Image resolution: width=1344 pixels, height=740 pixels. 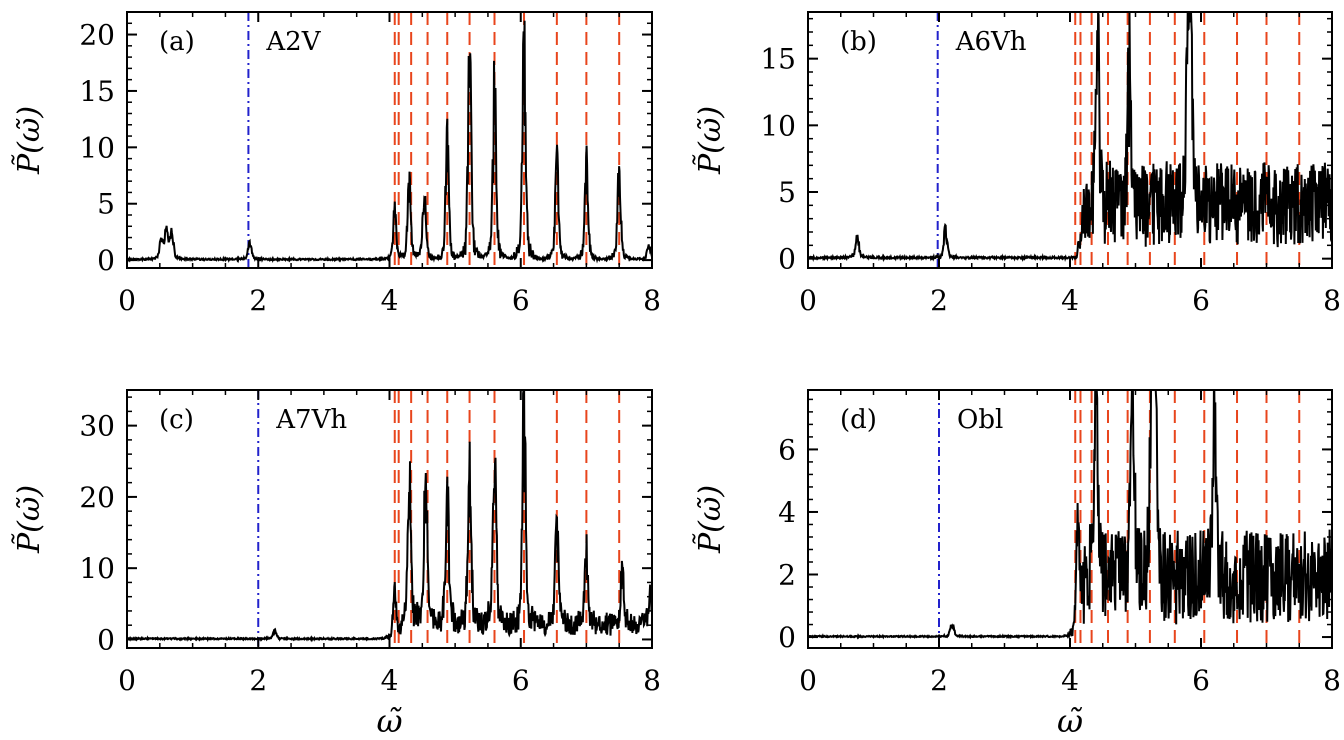 What do you see at coordinates (293, 42) in the screenshot?
I see `spectral-type-label: A2V` at bounding box center [293, 42].